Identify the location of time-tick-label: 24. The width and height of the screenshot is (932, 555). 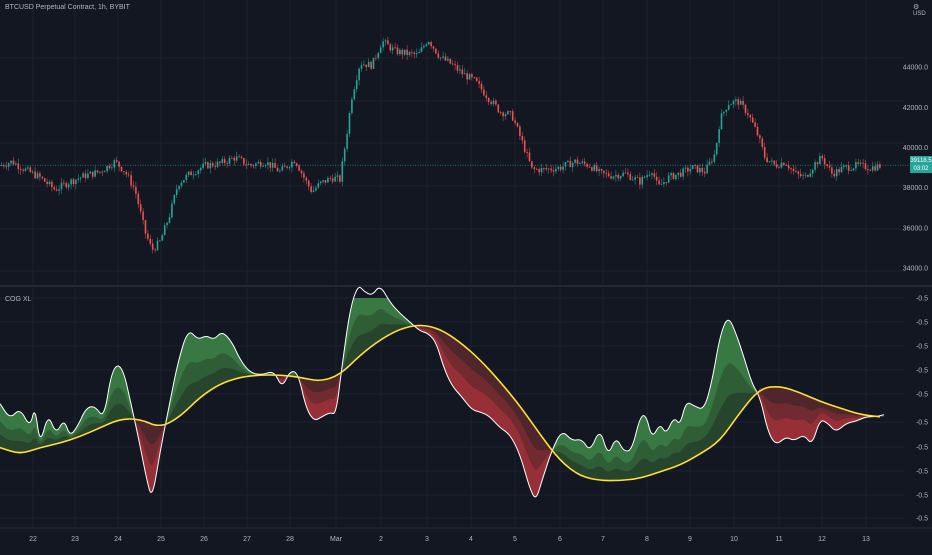
(118, 539).